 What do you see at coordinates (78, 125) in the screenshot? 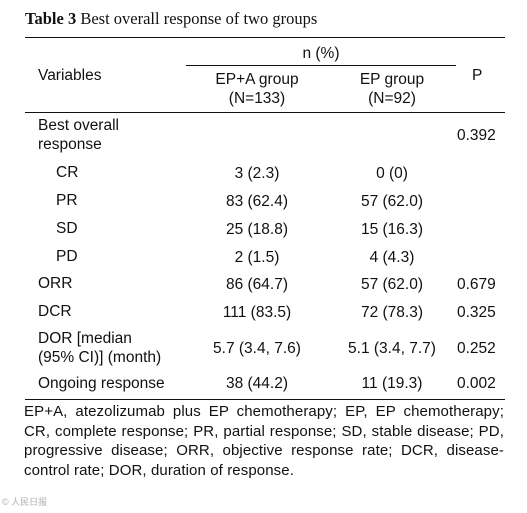
I see `row-label-line1: Best overall` at bounding box center [78, 125].